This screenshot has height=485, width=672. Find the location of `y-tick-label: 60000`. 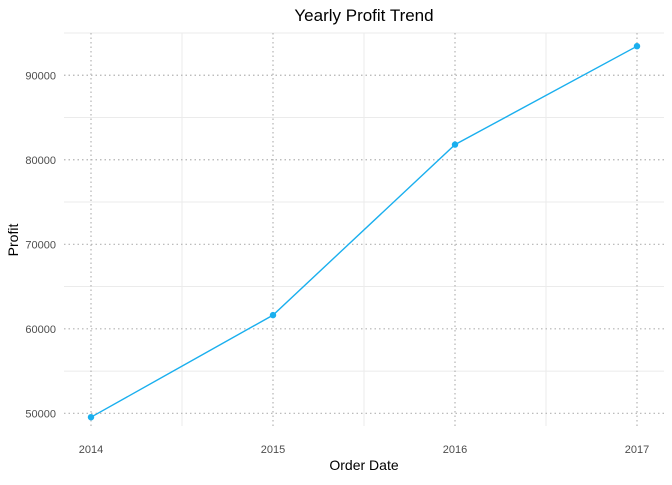

y-tick-label: 60000 is located at coordinates (40, 330).